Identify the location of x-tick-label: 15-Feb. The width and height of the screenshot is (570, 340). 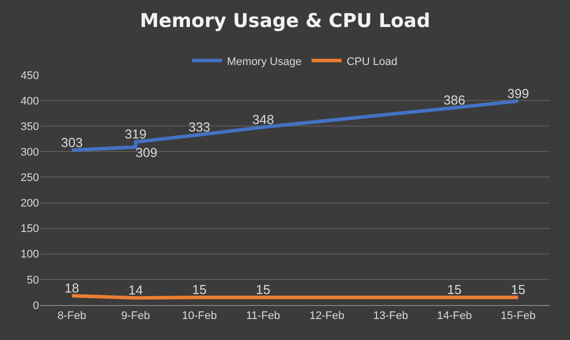
(518, 316).